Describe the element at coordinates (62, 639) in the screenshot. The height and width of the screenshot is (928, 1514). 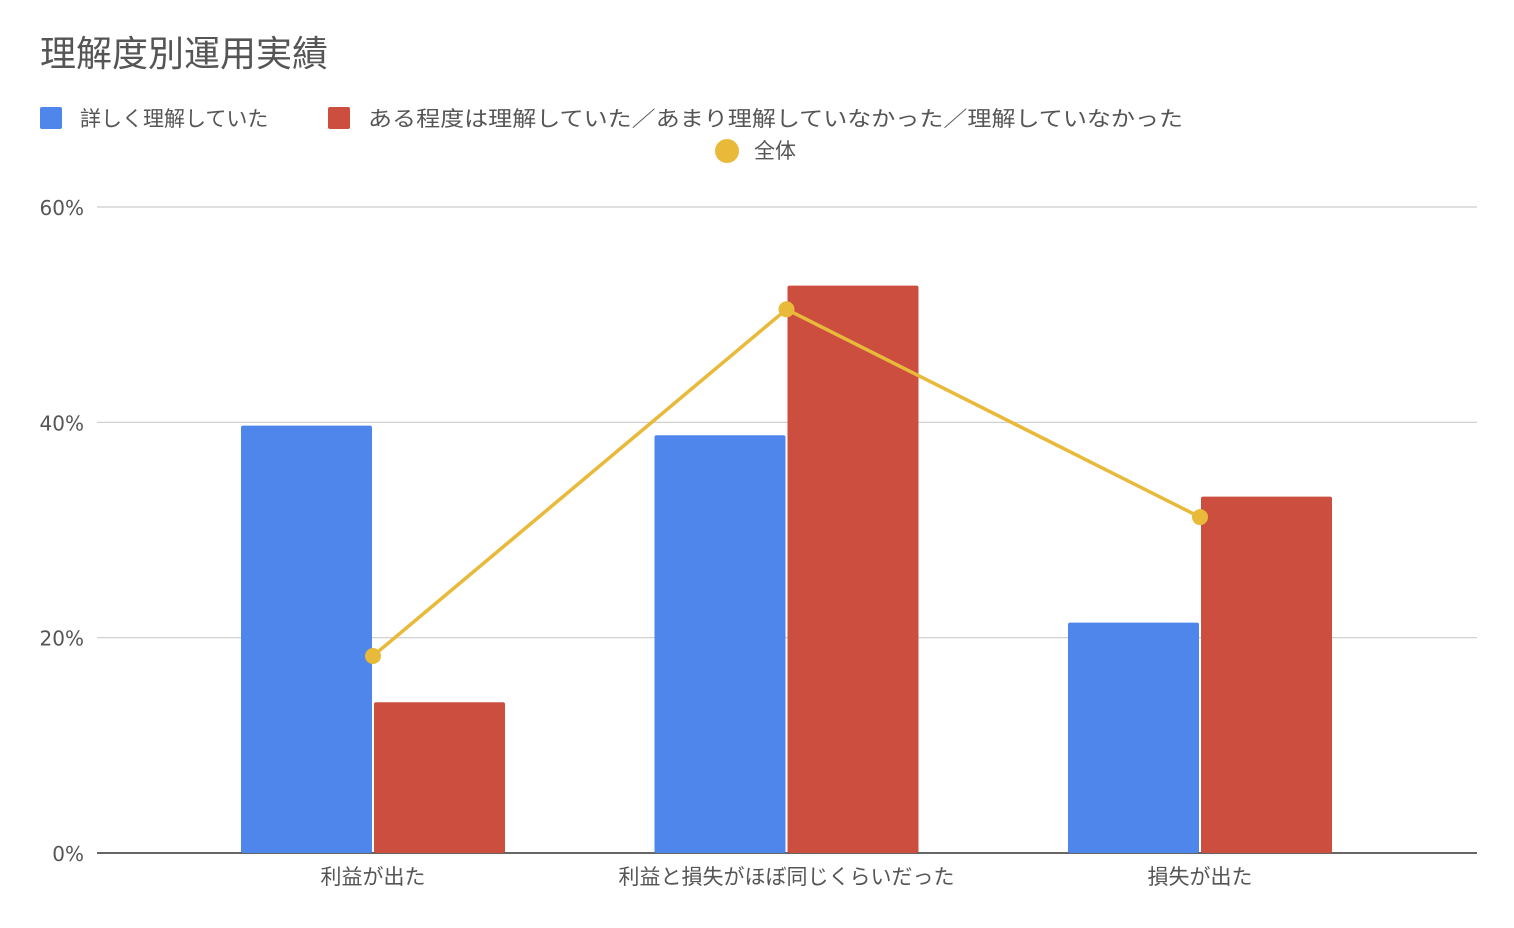
I see `y-tick-label: 20%` at that location.